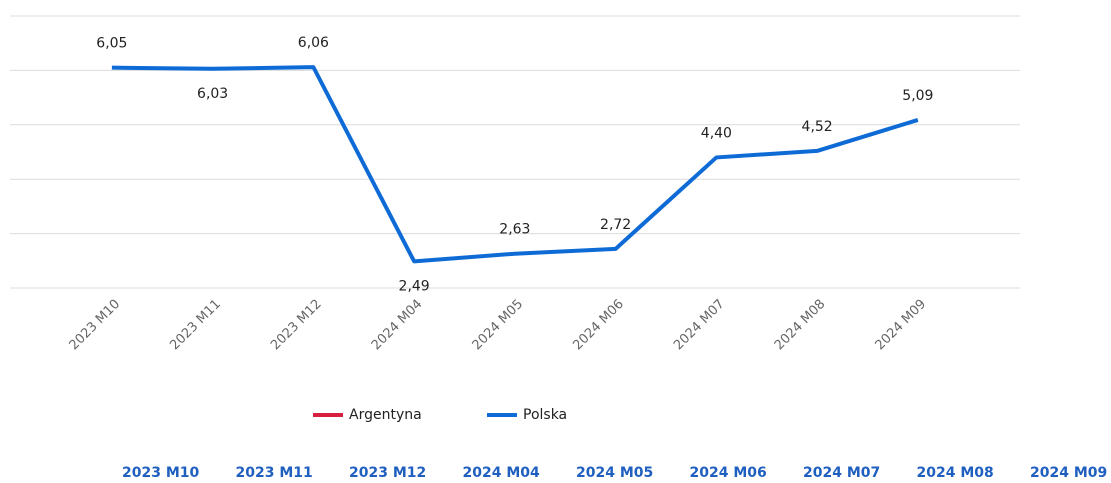 The image size is (1111, 483). Describe the element at coordinates (545, 415) in the screenshot. I see `legend-label: Polska` at that location.